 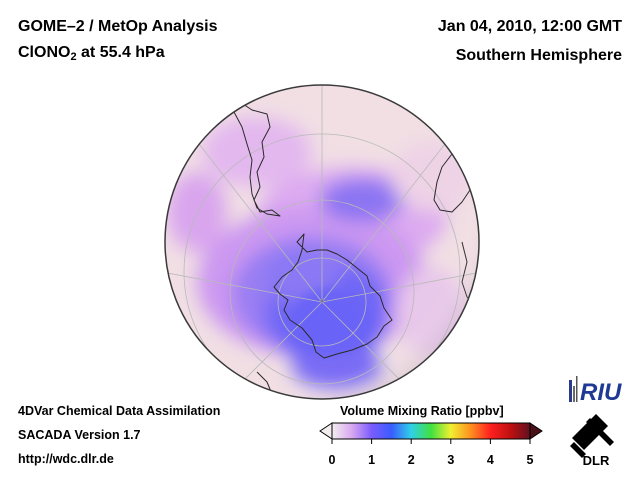 I want to click on colorbar-max-arrow, so click(x=536, y=431).